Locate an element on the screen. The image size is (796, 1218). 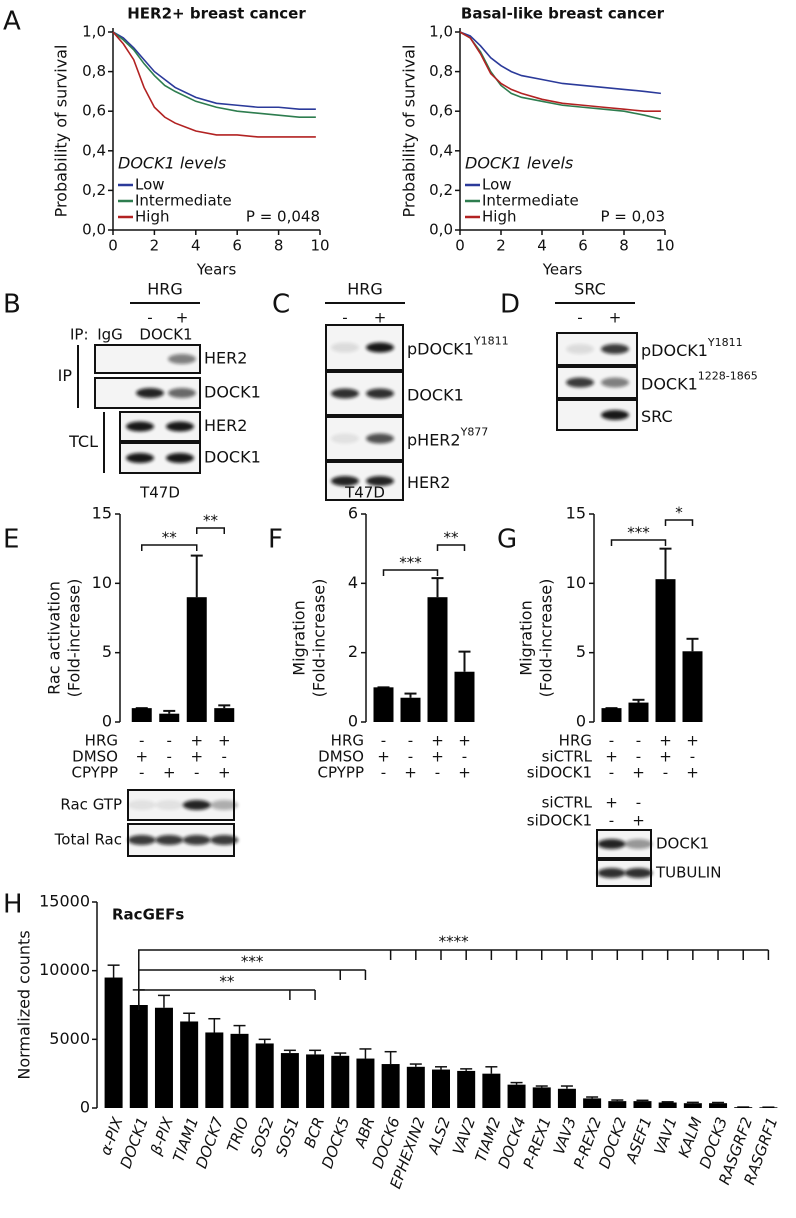
panel-letter: B is located at coordinates (12, 305).